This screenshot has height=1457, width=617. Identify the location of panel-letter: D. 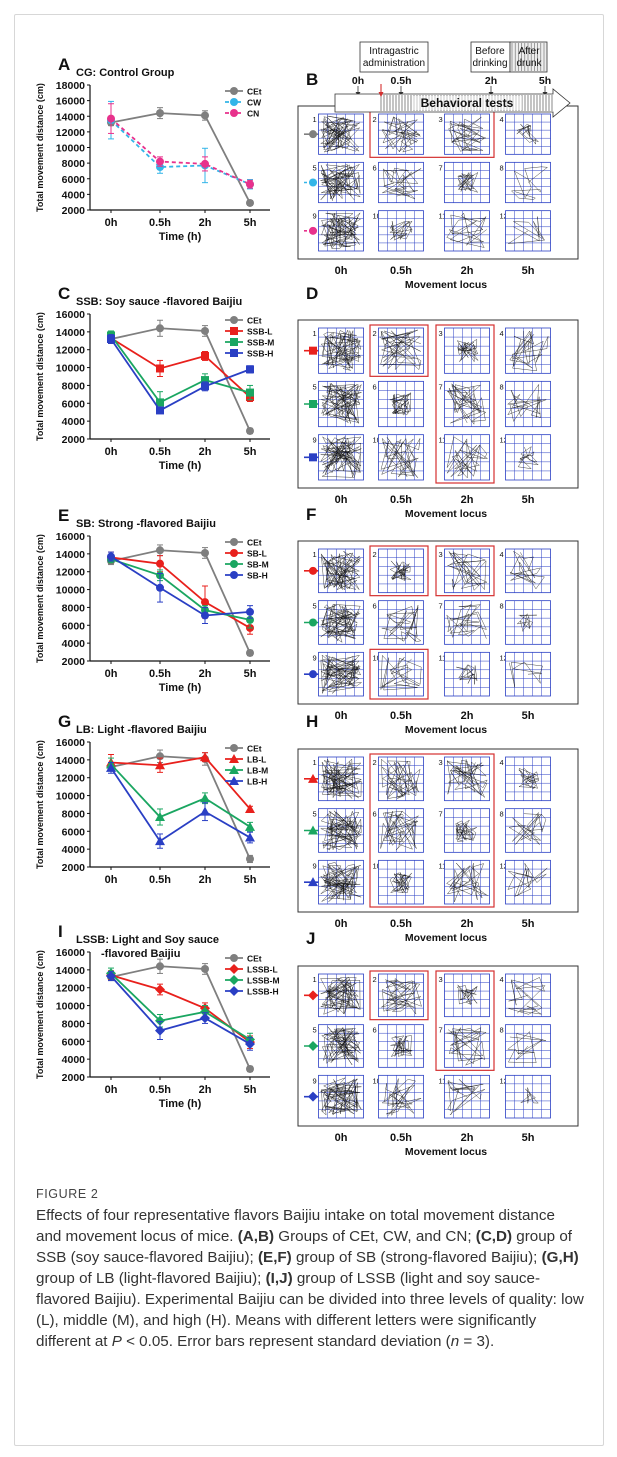
(312, 293).